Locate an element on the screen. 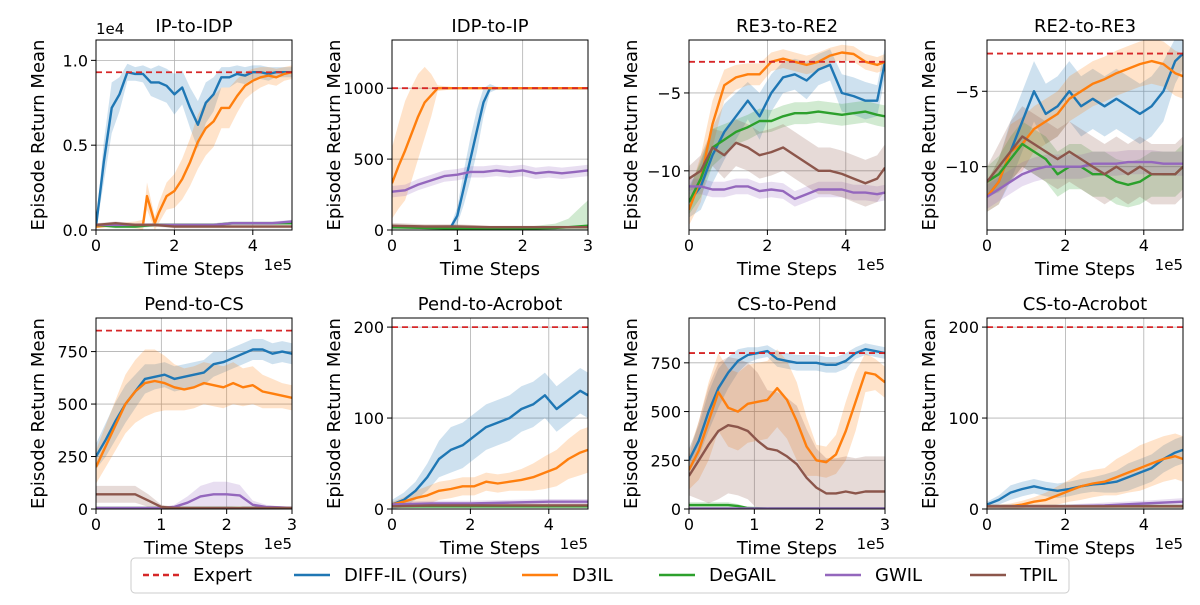  panel-title: CS-to-Pend is located at coordinates (787, 304).